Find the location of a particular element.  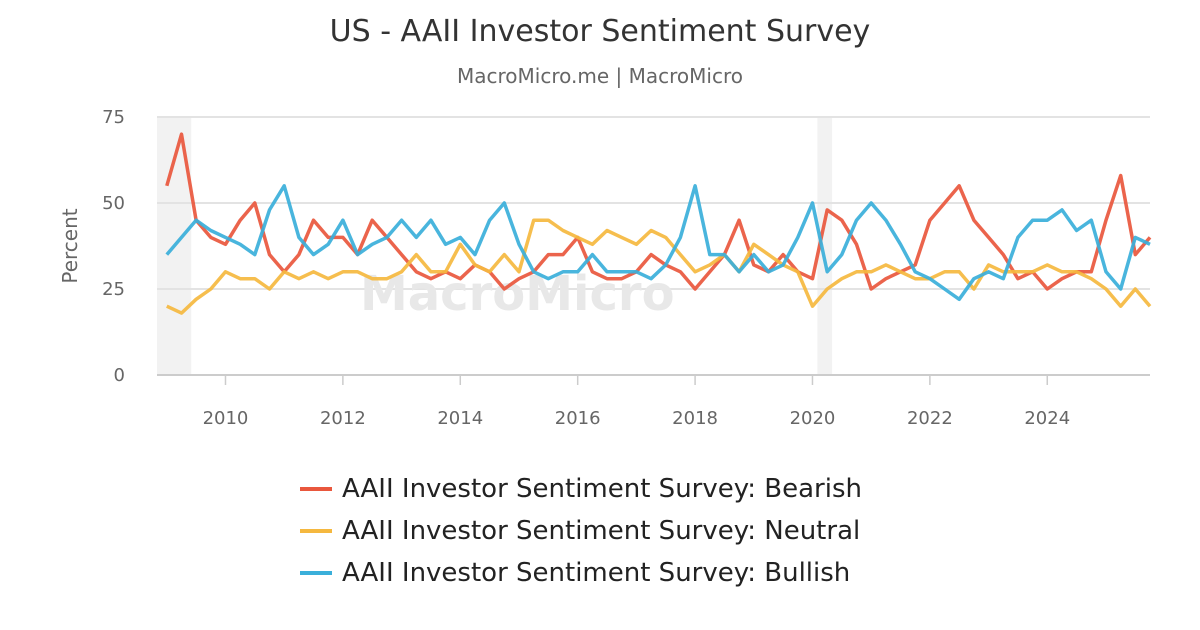

x-tick-label: 2012 is located at coordinates (343, 418).